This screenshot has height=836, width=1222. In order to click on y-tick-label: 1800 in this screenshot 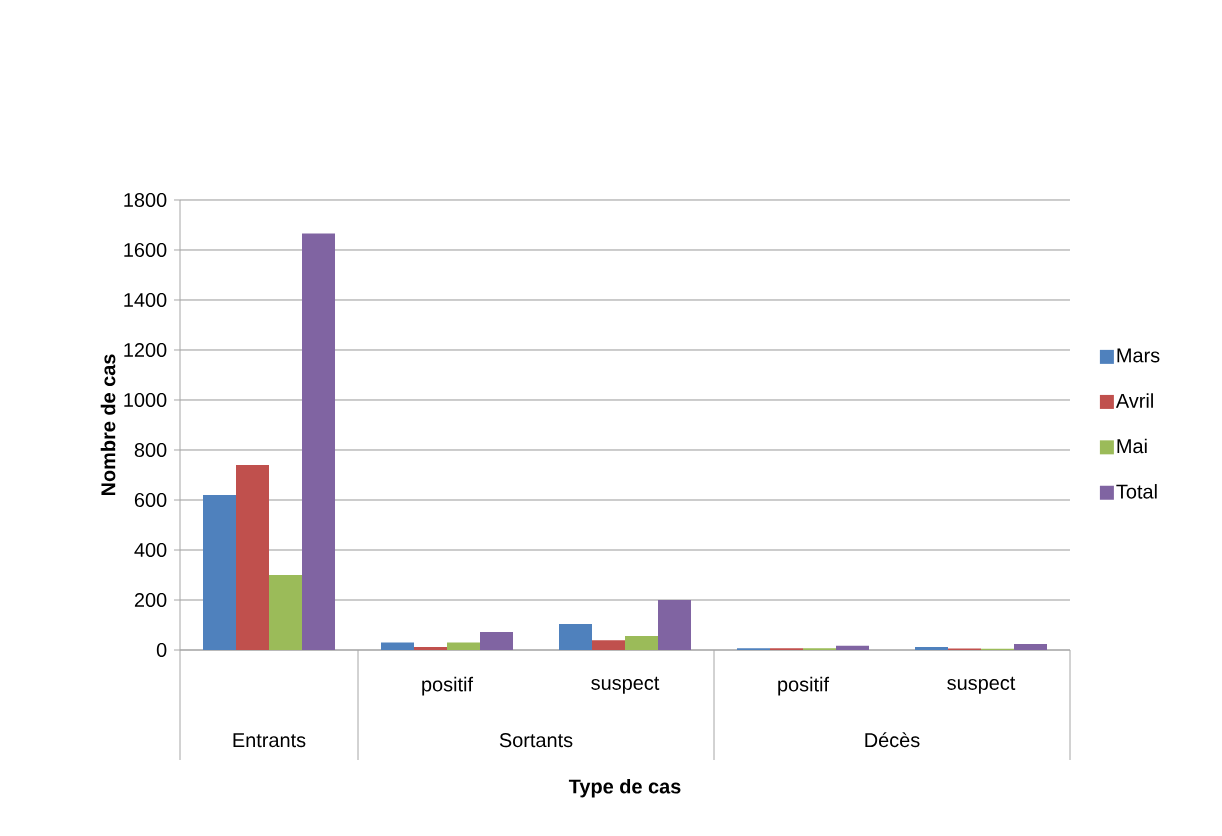, I will do `click(145, 200)`.